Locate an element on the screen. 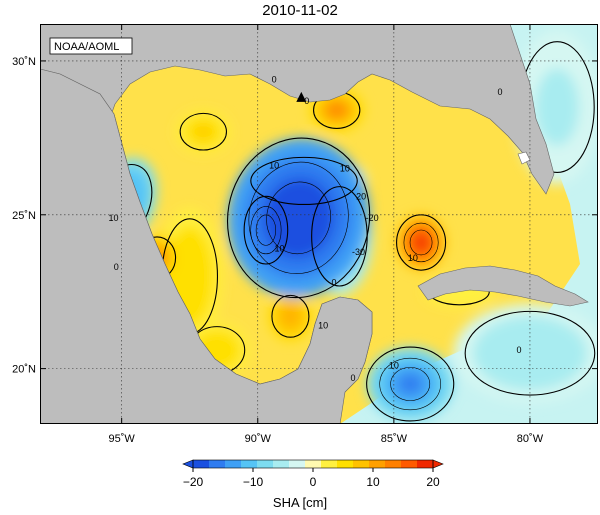 The height and width of the screenshot is (515, 600). colorbar-tick-label: 10 is located at coordinates (373, 482).